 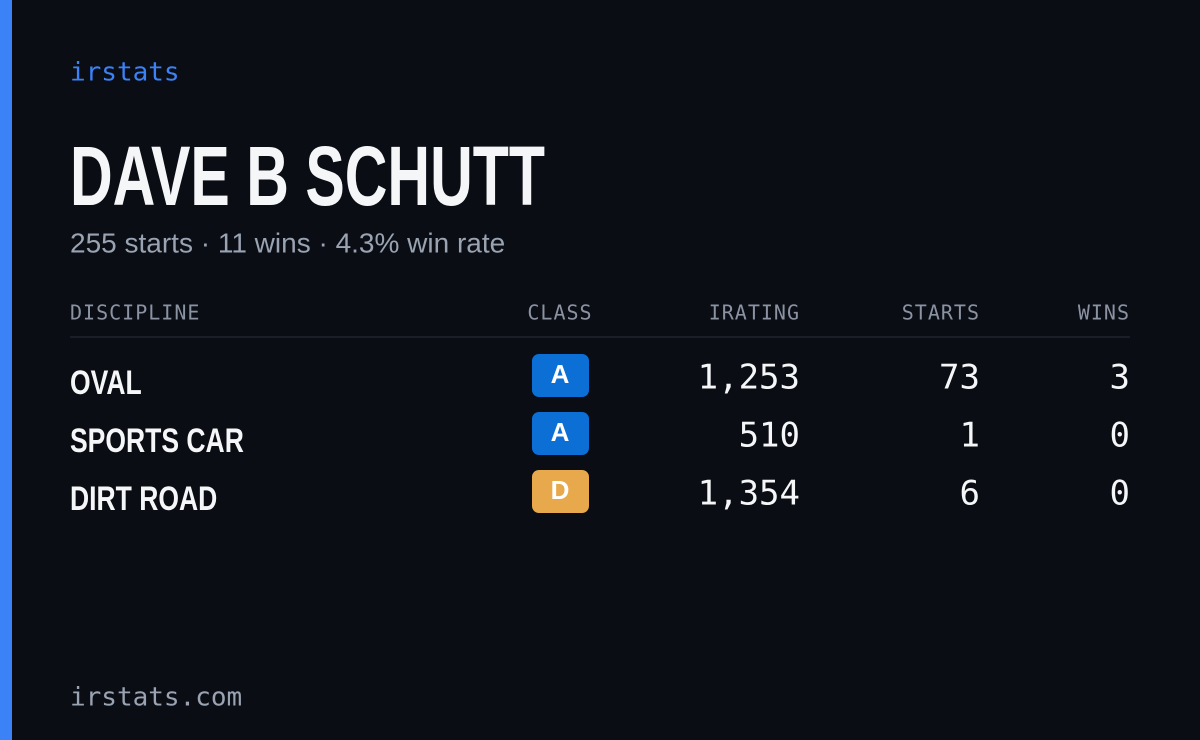 What do you see at coordinates (749, 494) in the screenshot?
I see `irating-value: 1,354` at bounding box center [749, 494].